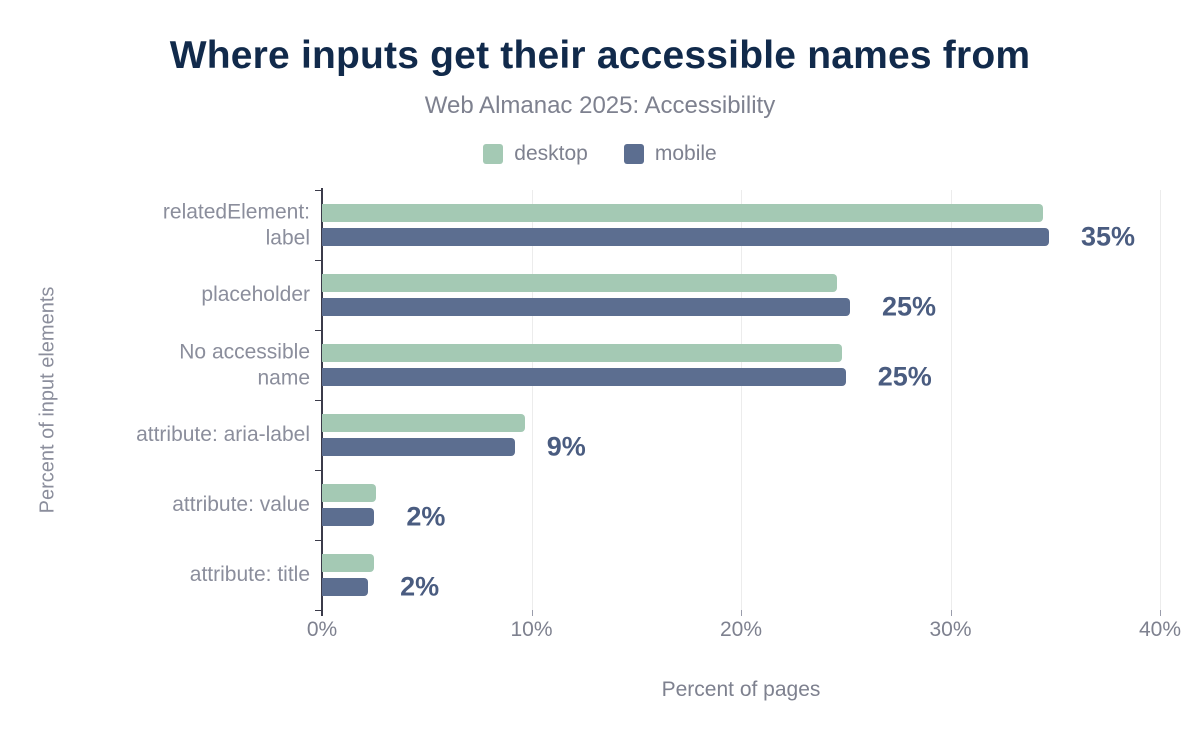  What do you see at coordinates (741, 689) in the screenshot?
I see `x-axis-title: Percent of pages` at bounding box center [741, 689].